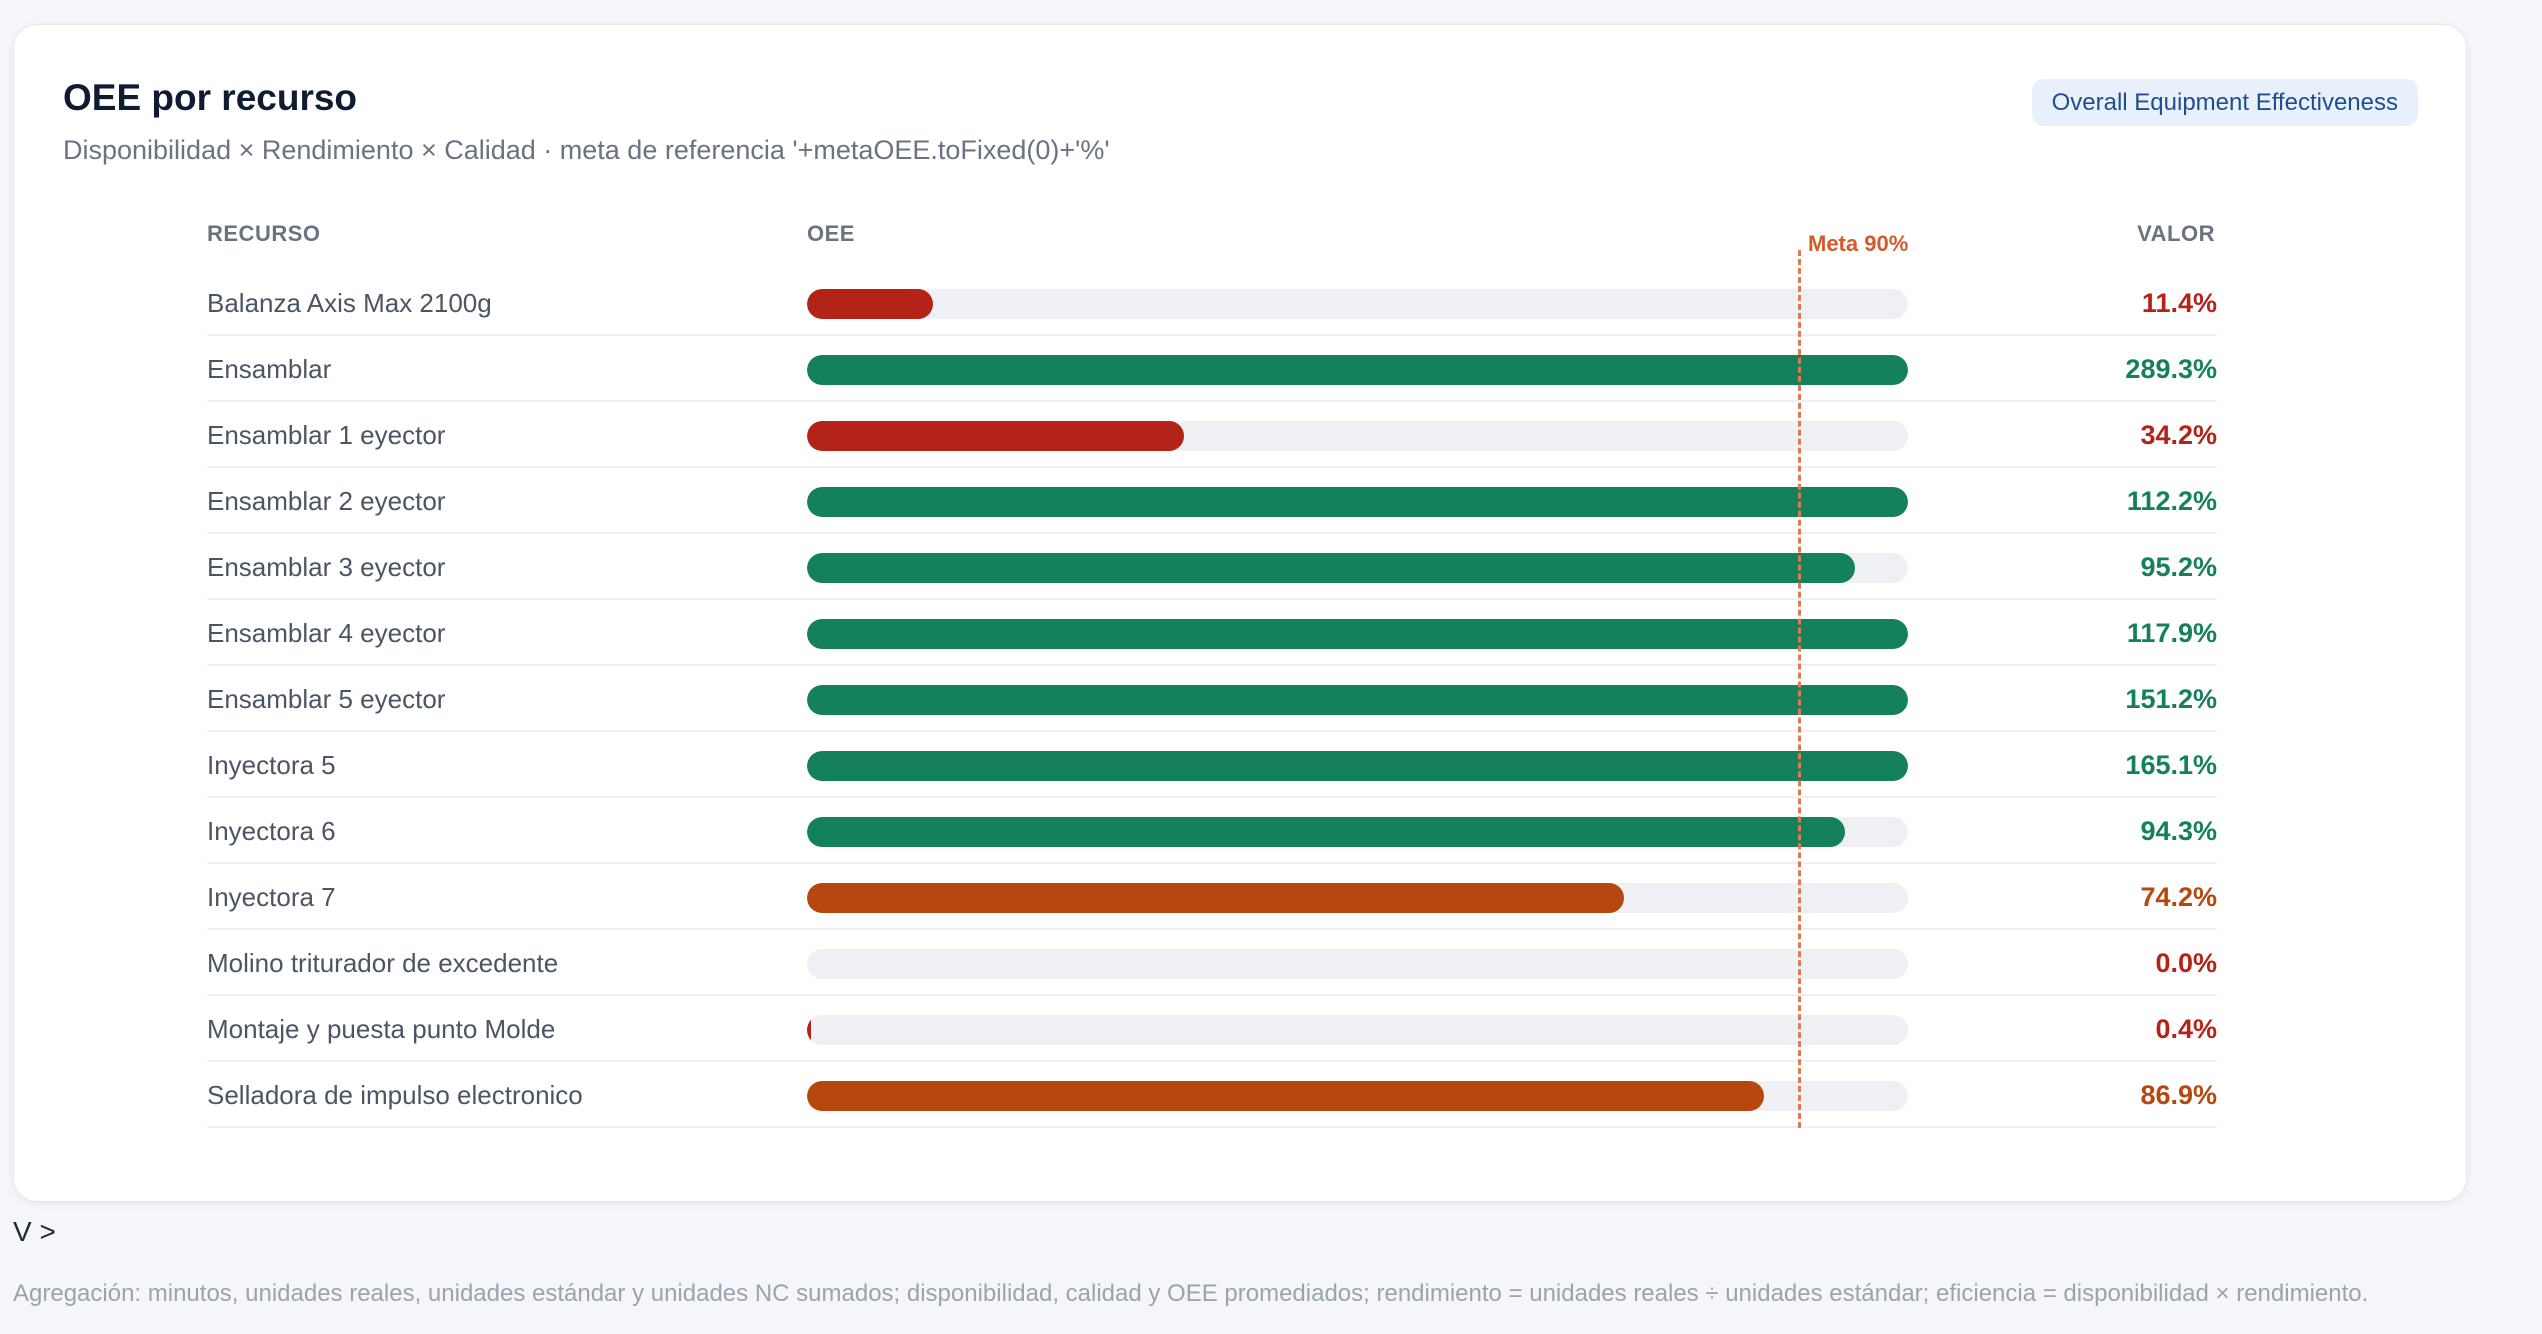  Describe the element at coordinates (1799, 689) in the screenshot. I see `meta-reference-line` at that location.